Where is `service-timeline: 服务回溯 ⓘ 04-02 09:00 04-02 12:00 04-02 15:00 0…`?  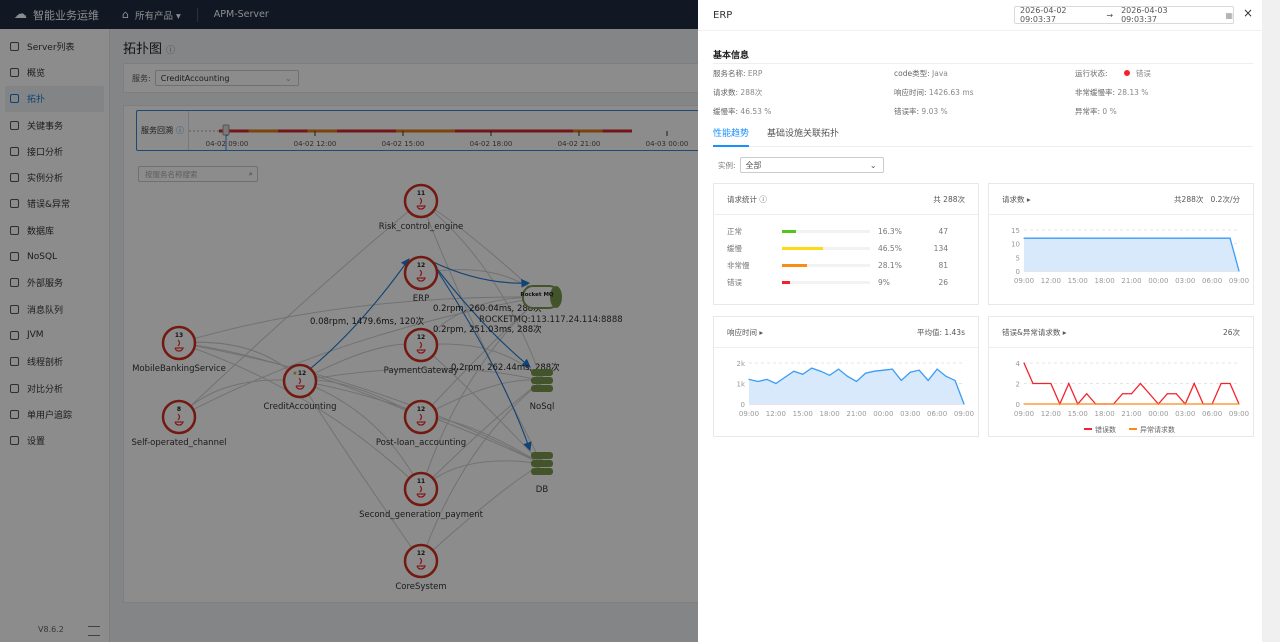 service-timeline: 服务回溯 ⓘ 04-02 09:00 04-02 12:00 04-02 15:00 0… is located at coordinates (421, 130).